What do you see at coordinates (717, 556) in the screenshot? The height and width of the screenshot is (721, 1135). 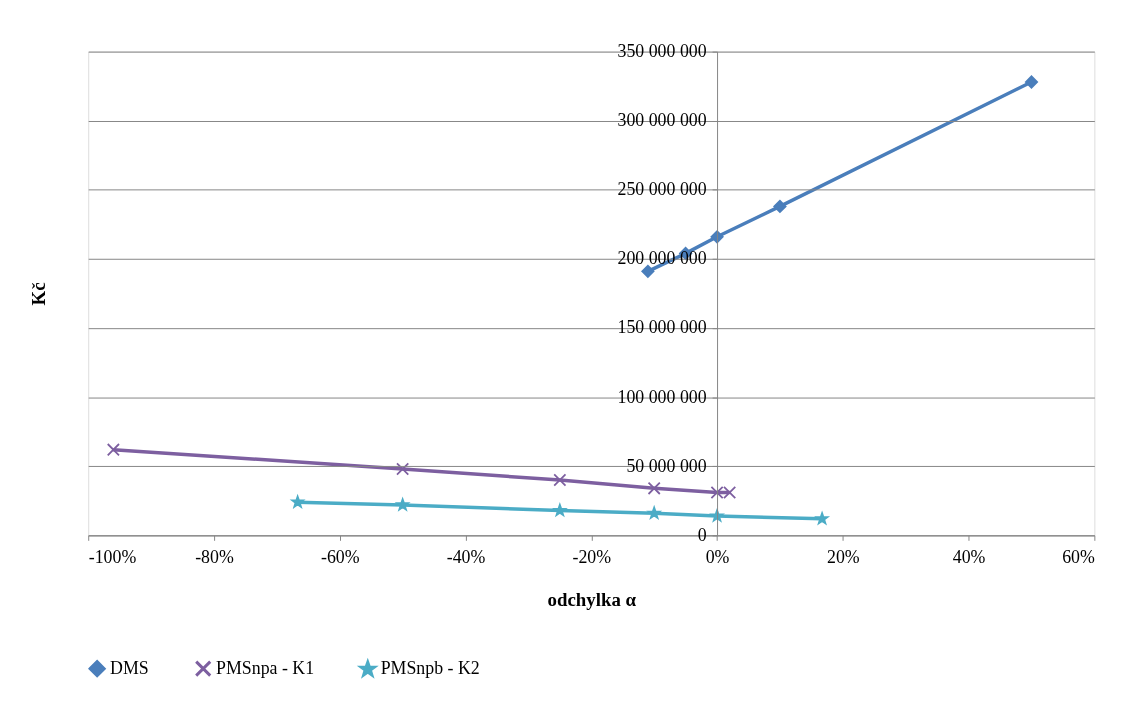 I see `x-tick-label: 0%` at bounding box center [717, 556].